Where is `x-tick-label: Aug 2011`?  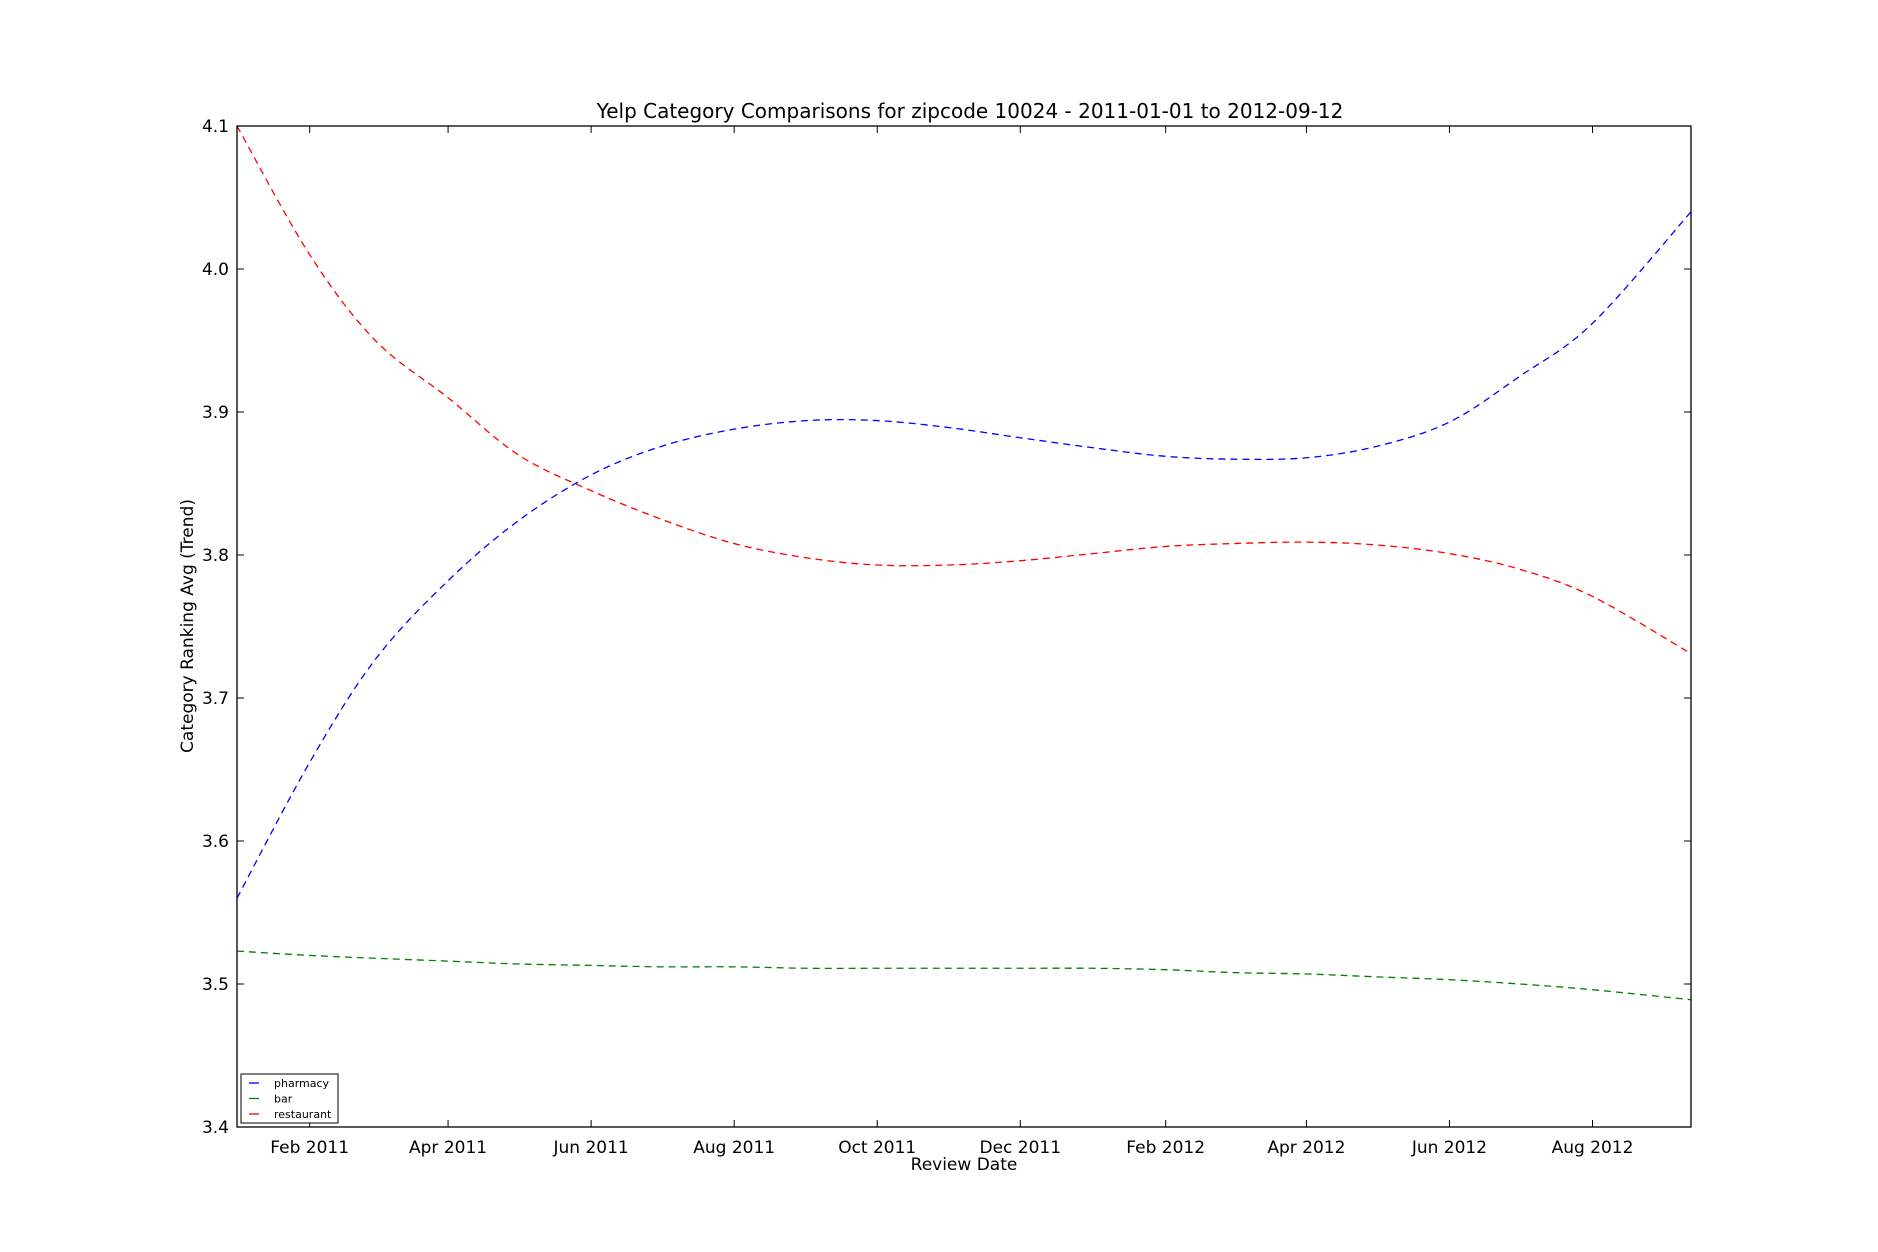 x-tick-label: Aug 2011 is located at coordinates (734, 1148).